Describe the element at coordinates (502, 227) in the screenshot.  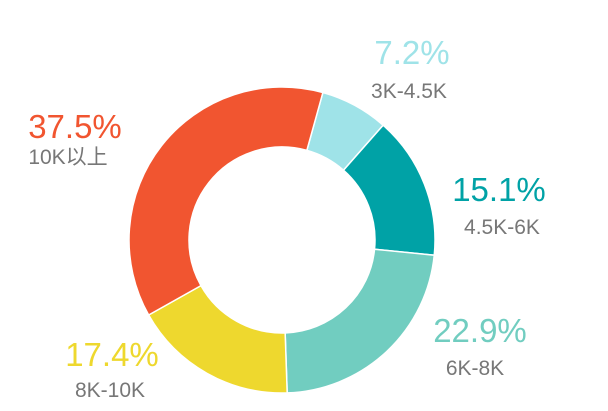
I see `slice-category-label: 4.5K-6K` at that location.